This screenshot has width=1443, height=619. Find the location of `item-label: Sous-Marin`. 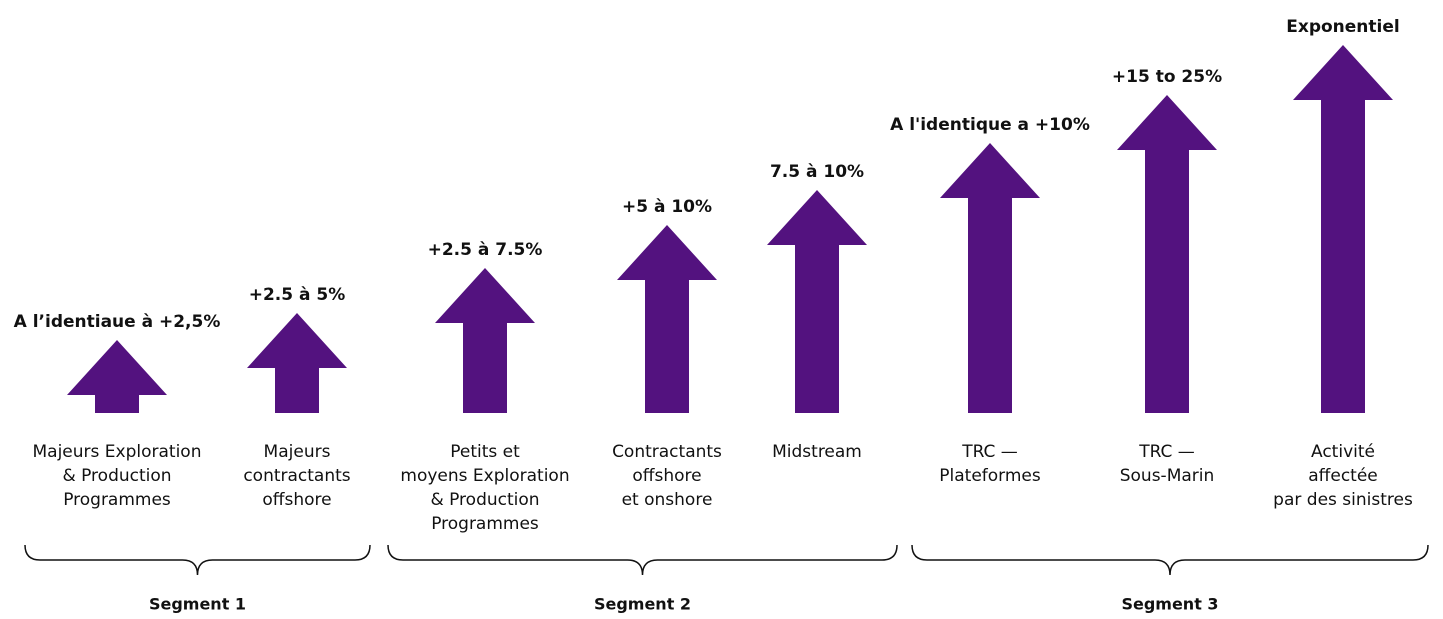

item-label: Sous-Marin is located at coordinates (1167, 476).